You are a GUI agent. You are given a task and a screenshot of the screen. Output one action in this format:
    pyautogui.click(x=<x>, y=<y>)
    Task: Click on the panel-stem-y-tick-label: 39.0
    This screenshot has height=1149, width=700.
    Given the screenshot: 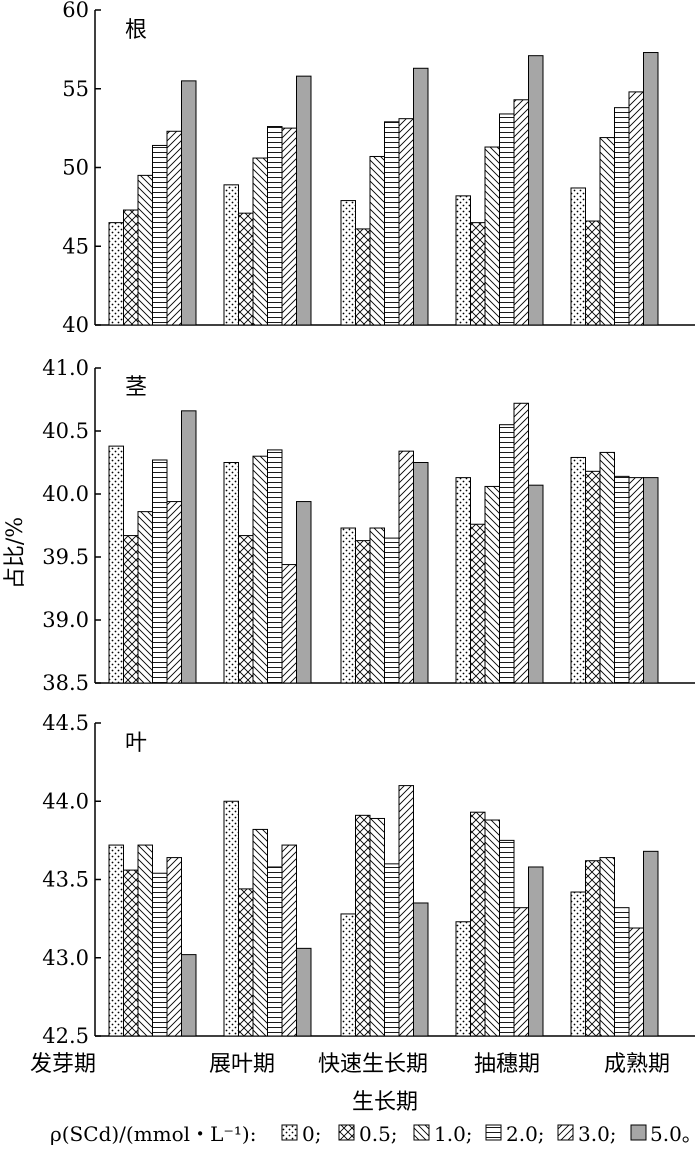 What is the action you would take?
    pyautogui.click(x=65, y=620)
    